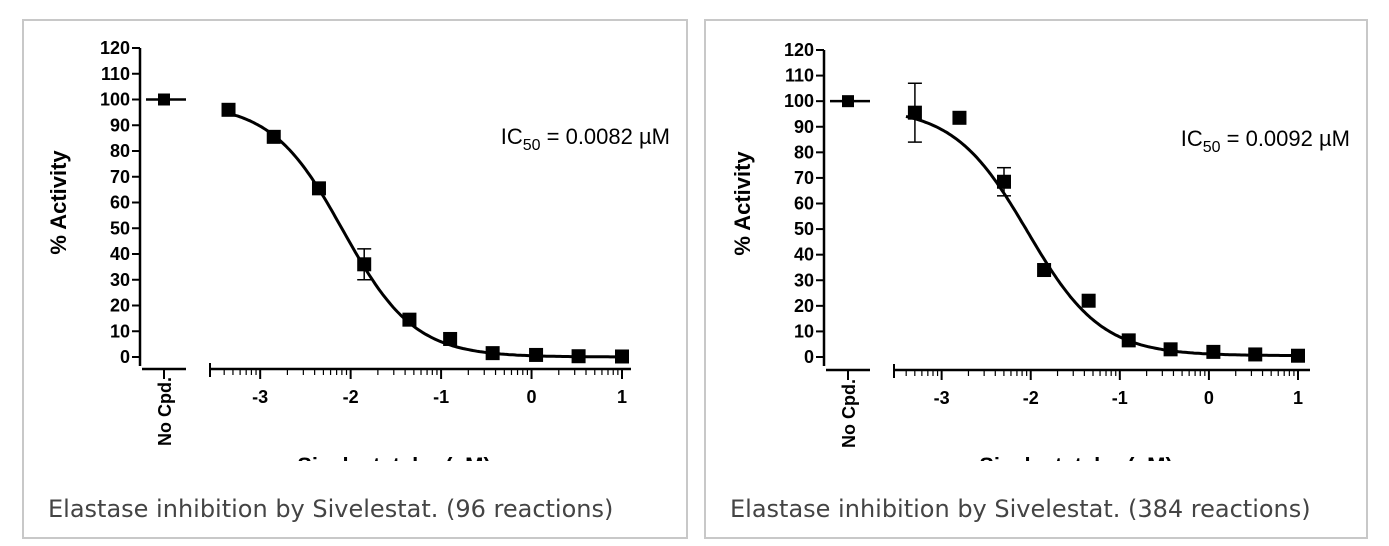 This screenshot has width=1389, height=546. I want to click on ic50-annotation: IC50 = 0.0082 µM, so click(585, 139).